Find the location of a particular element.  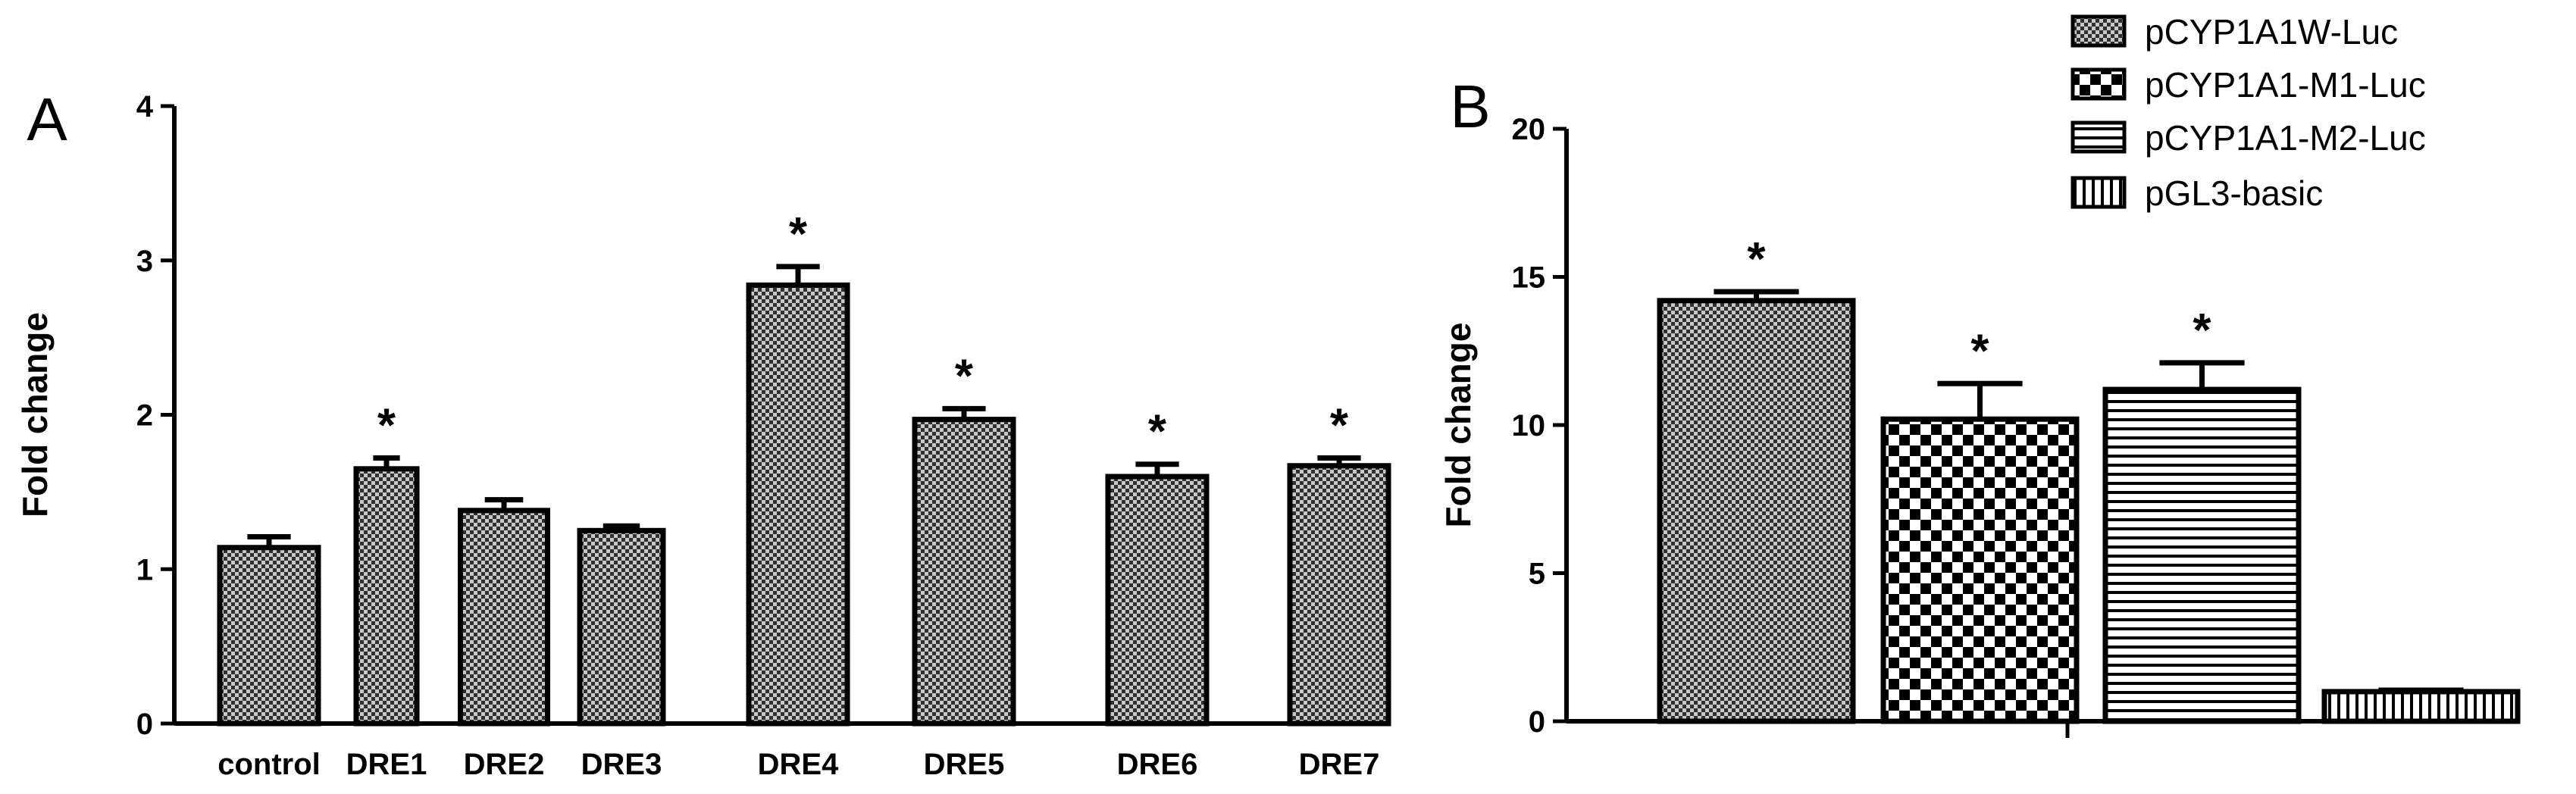

x-tick-label: DRE3 is located at coordinates (622, 764).